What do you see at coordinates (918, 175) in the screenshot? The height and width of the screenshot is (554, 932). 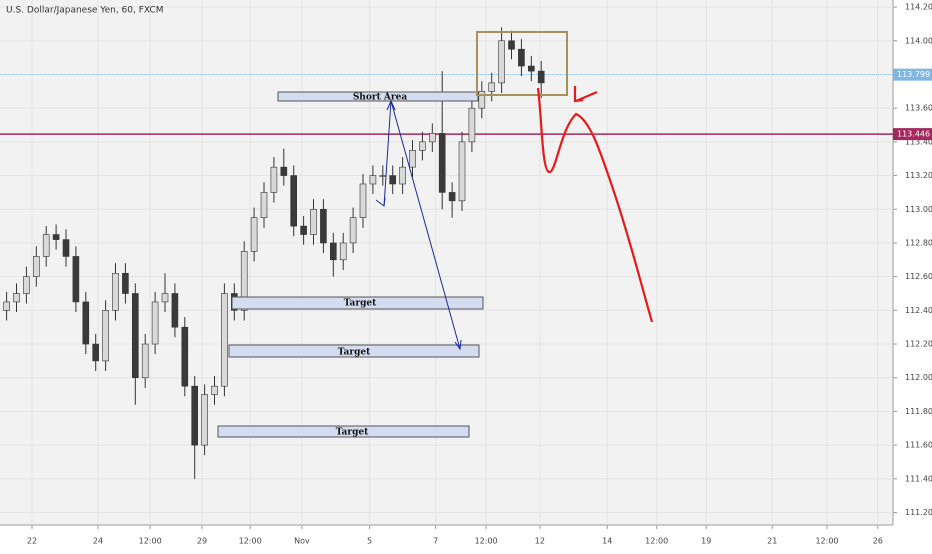 I see `y-tick-label: 113.200` at bounding box center [918, 175].